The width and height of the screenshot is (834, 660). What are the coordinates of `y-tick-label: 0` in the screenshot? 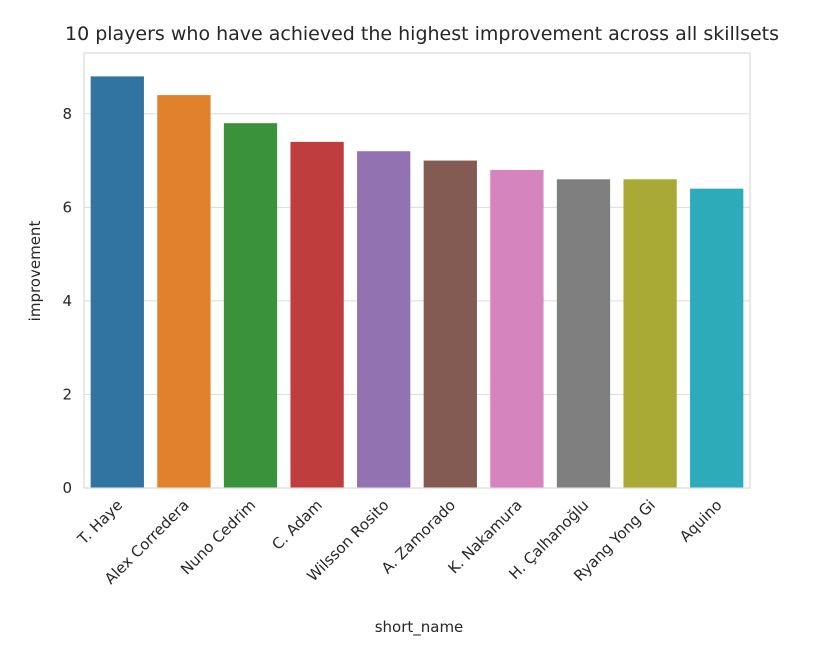 It's located at (67, 488).